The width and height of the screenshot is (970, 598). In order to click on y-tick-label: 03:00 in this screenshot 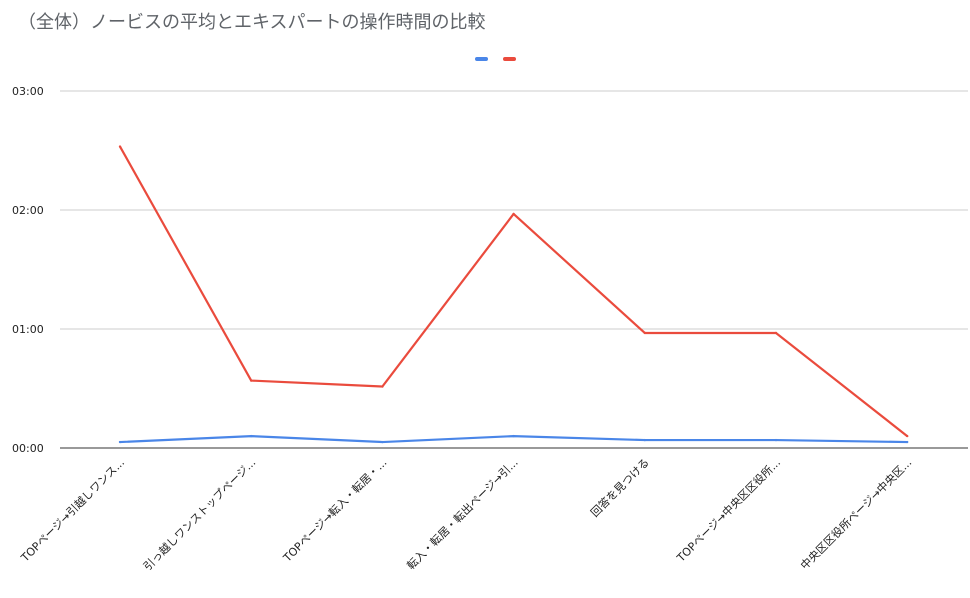, I will do `click(28, 91)`.